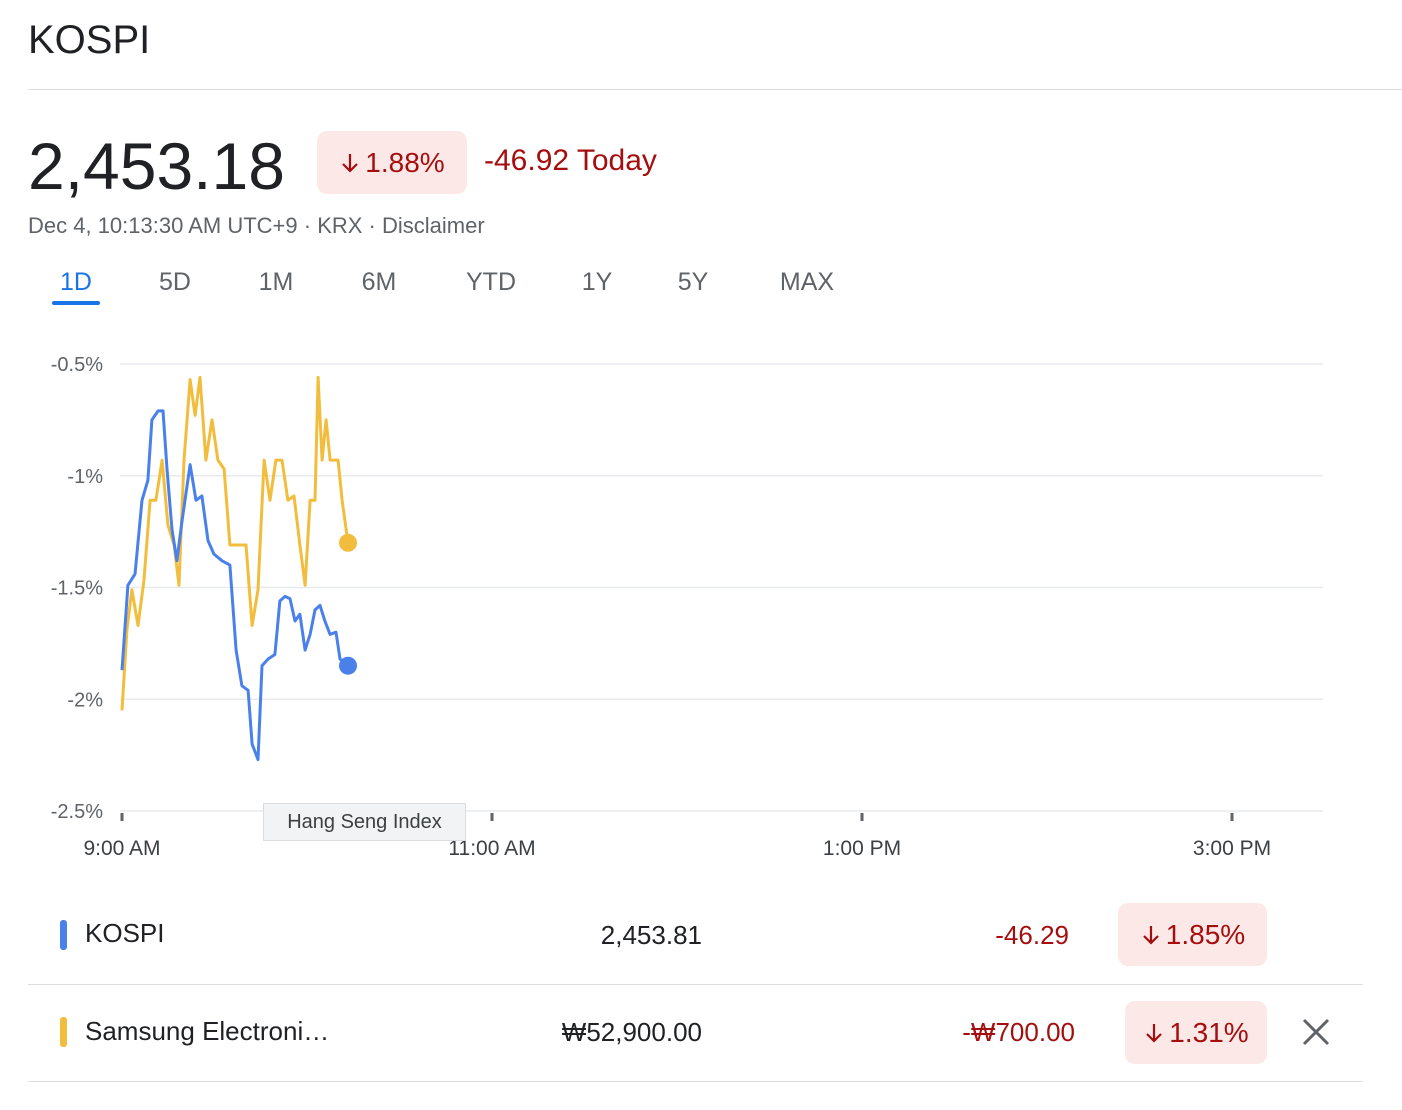 This screenshot has height=1110, width=1402. Describe the element at coordinates (125, 933) in the screenshot. I see `row-name: KOSPI` at that location.